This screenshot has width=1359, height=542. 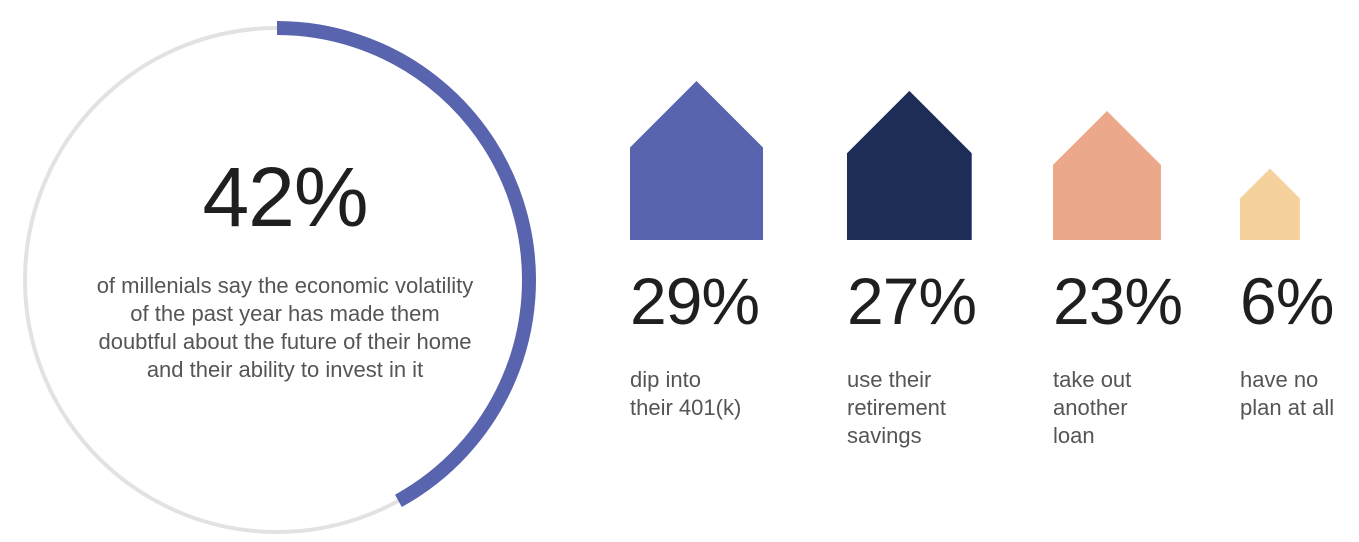 What do you see at coordinates (909, 165) in the screenshot?
I see `house-bar-retirement` at bounding box center [909, 165].